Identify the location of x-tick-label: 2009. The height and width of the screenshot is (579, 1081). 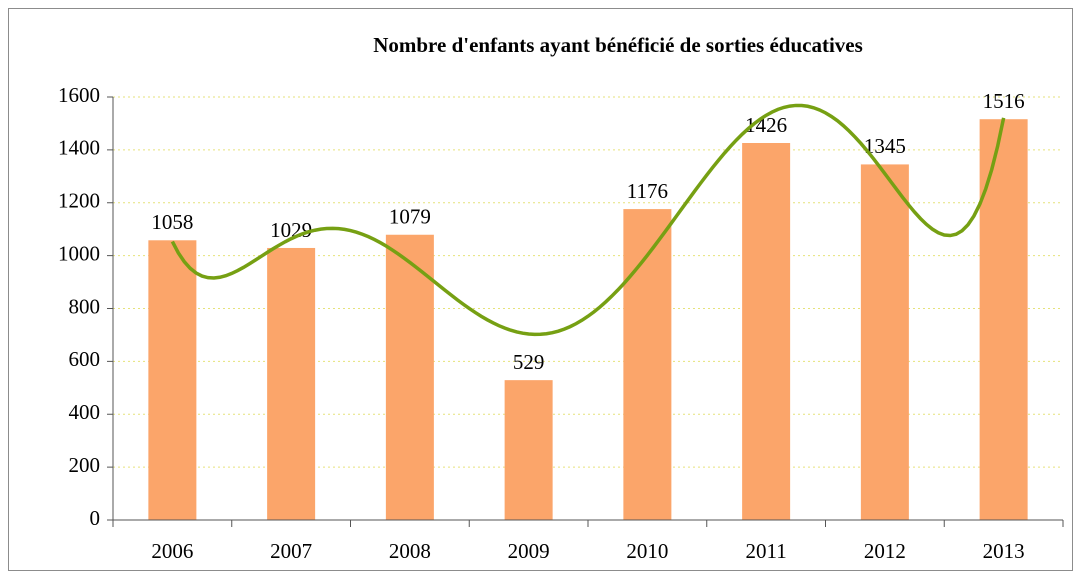
(529, 551).